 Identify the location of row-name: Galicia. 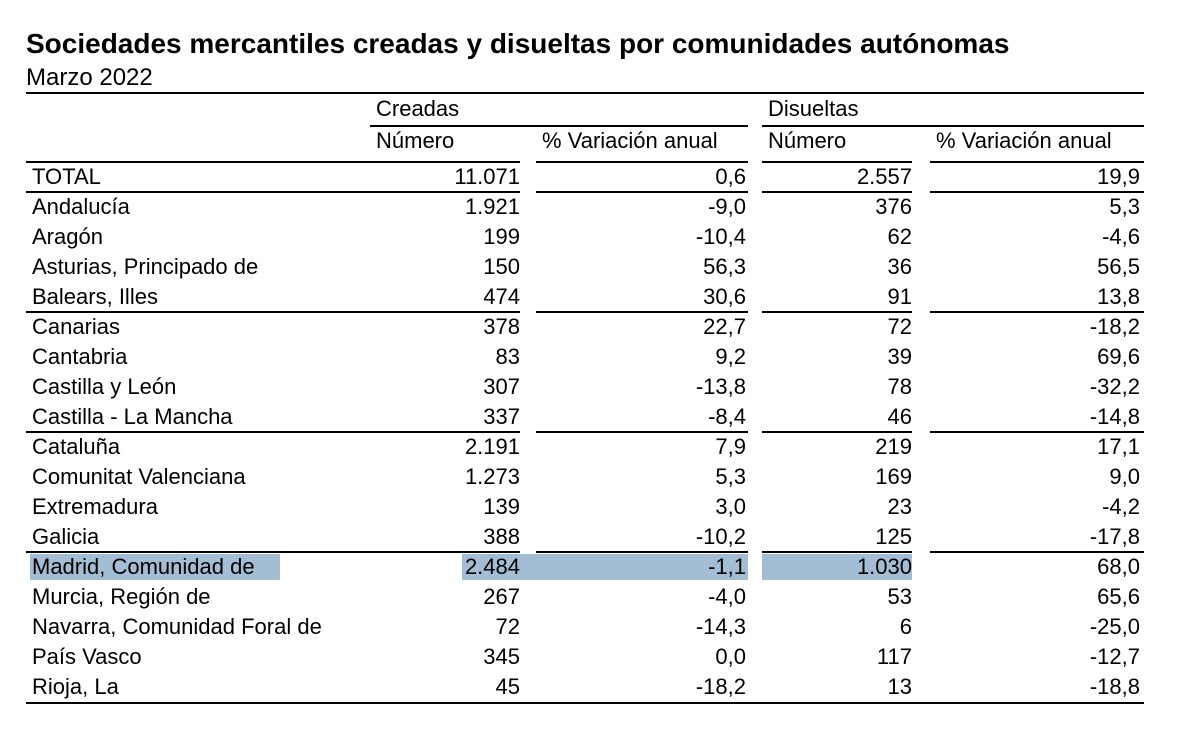
(66, 536).